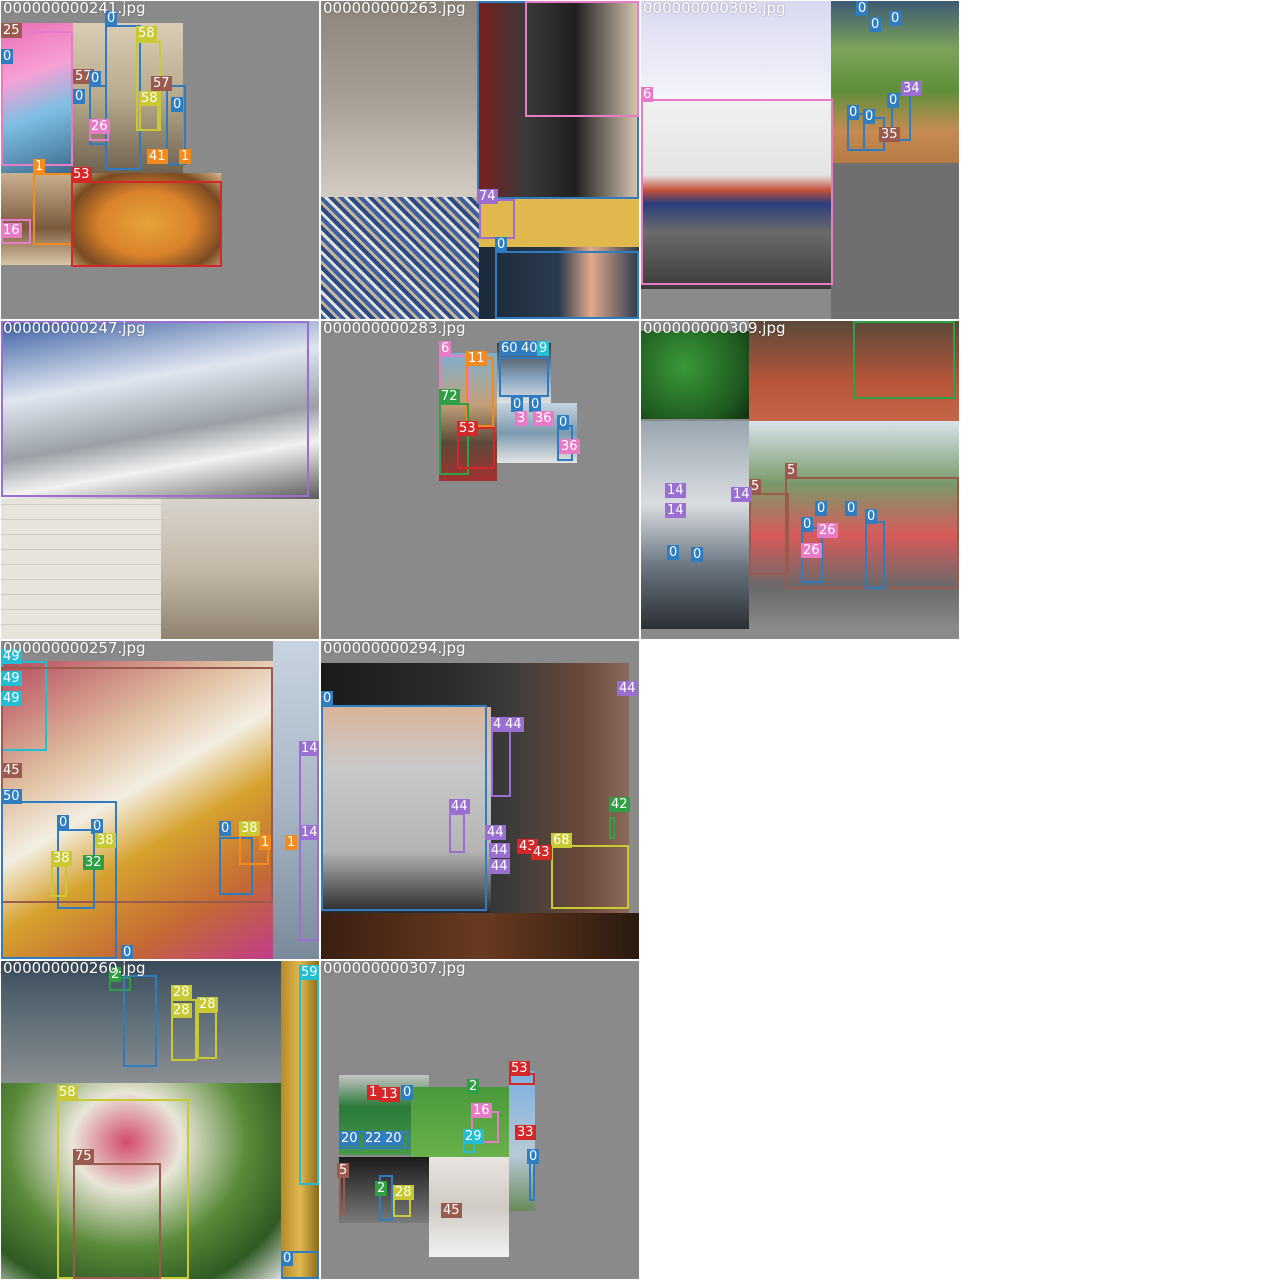 Image resolution: width=1280 pixels, height=1280 pixels. I want to click on tile-filename: 000000000263.jpg, so click(394, 8).